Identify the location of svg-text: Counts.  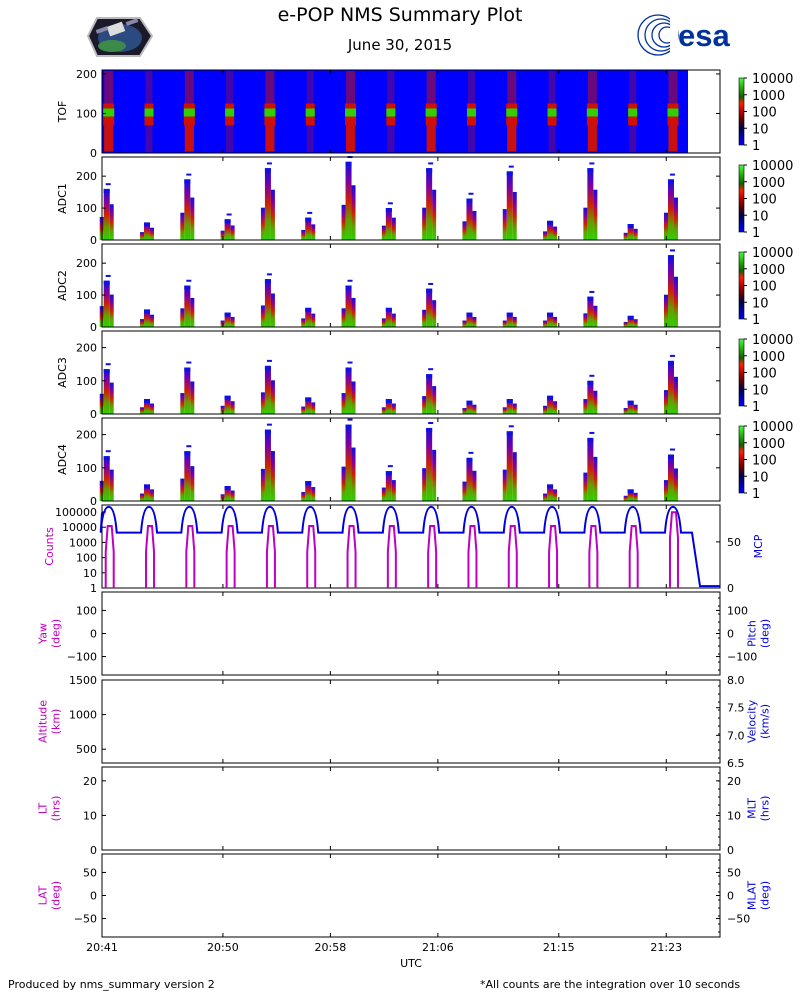
(49, 546).